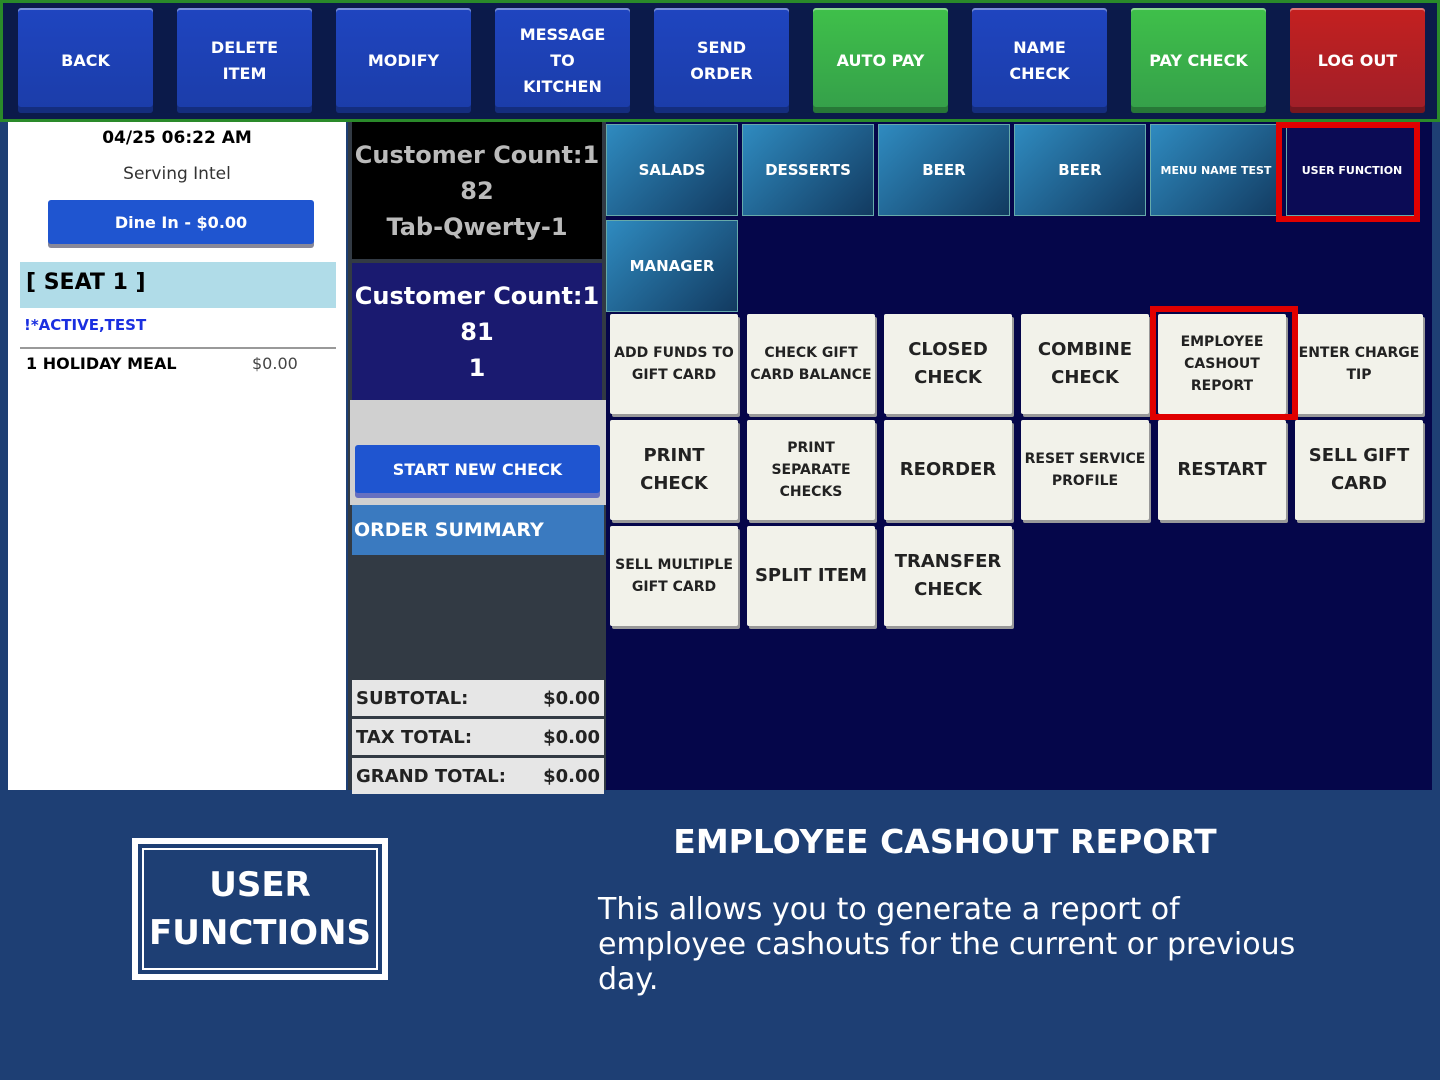  I want to click on category-button: MENU NAME TEST, so click(1216, 170).